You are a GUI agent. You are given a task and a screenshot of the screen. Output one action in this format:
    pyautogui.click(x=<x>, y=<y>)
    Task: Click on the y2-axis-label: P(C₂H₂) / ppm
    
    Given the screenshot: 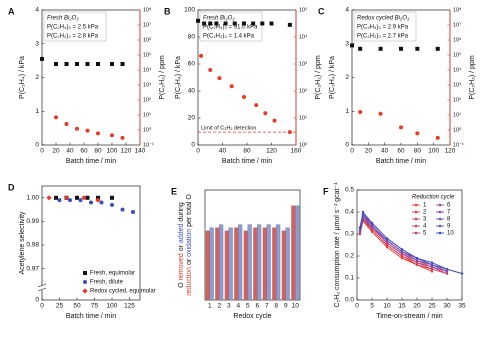 What is the action you would take?
    pyautogui.click(x=162, y=77)
    